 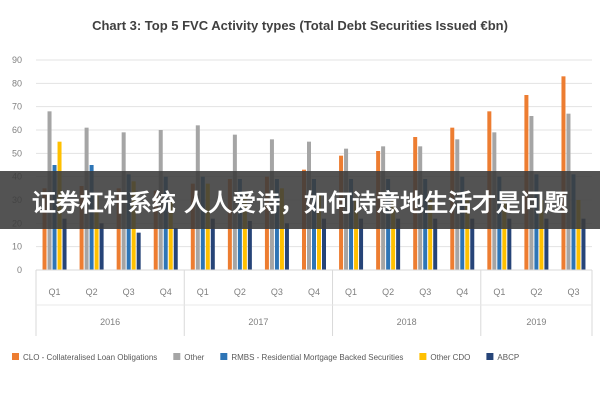 I want to click on overlay-banner: 证券杠杆系统 人人爱诗，如何诗意地生活才是问题, so click(x=300, y=200).